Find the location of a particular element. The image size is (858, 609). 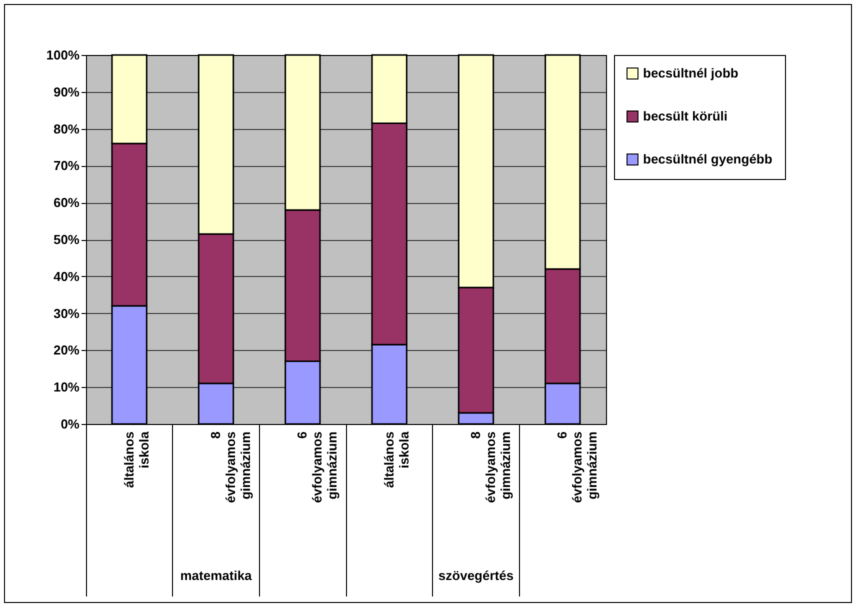

y-tick-label: 10% is located at coordinates (66, 387).